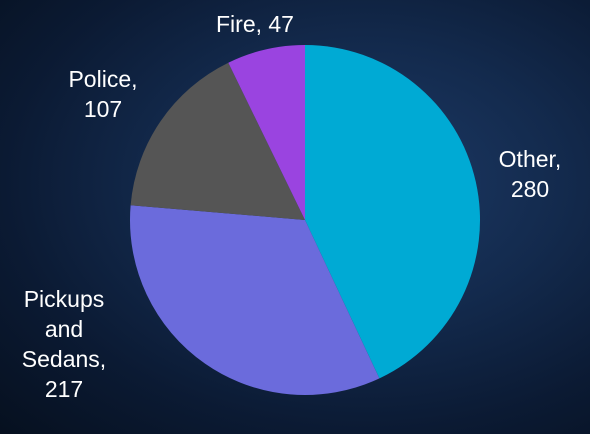 The image size is (590, 434). What do you see at coordinates (103, 109) in the screenshot?
I see `data-label-line: 107` at bounding box center [103, 109].